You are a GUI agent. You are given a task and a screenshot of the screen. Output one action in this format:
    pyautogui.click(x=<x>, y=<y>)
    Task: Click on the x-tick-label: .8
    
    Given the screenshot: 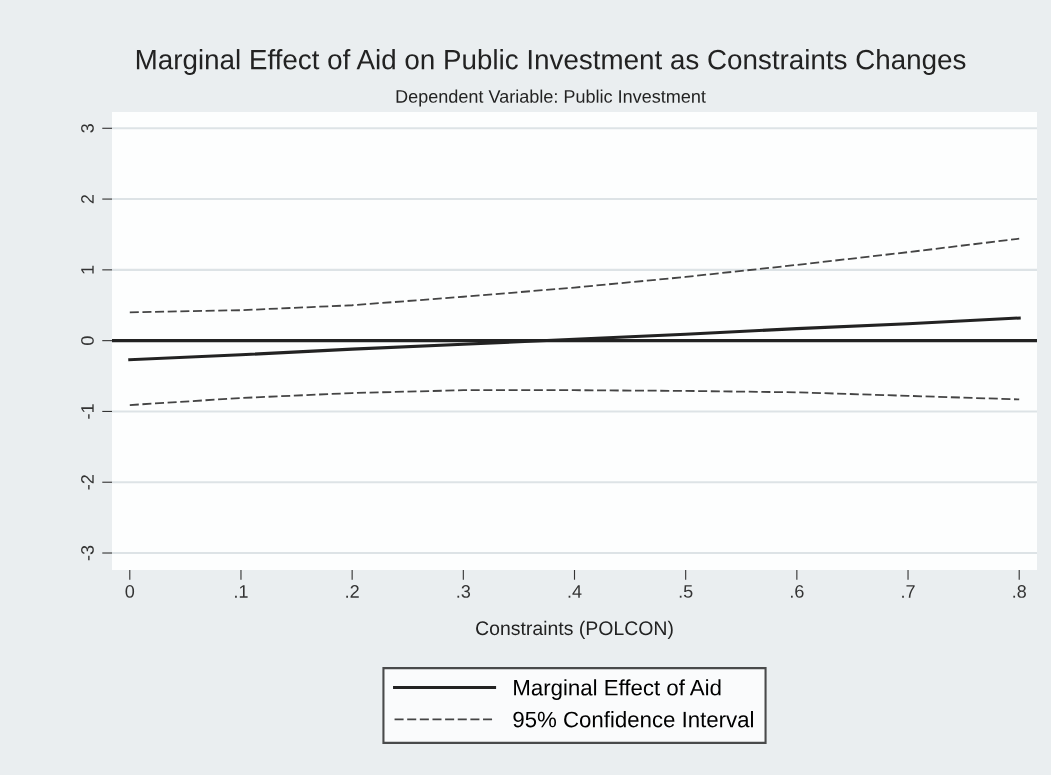 What is the action you would take?
    pyautogui.click(x=1019, y=591)
    